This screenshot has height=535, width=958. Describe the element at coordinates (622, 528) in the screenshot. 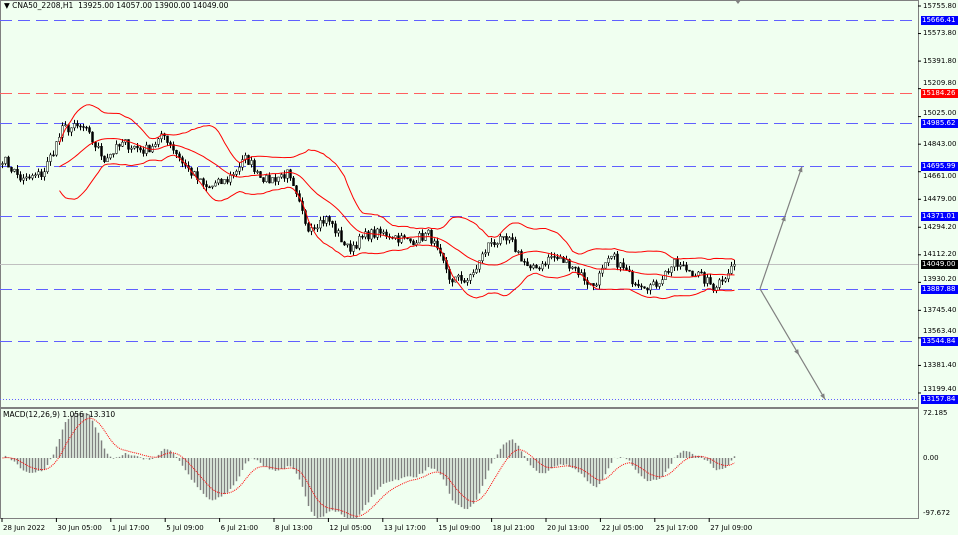

I see `x-tick-label: 22 Jul 05:00` at that location.